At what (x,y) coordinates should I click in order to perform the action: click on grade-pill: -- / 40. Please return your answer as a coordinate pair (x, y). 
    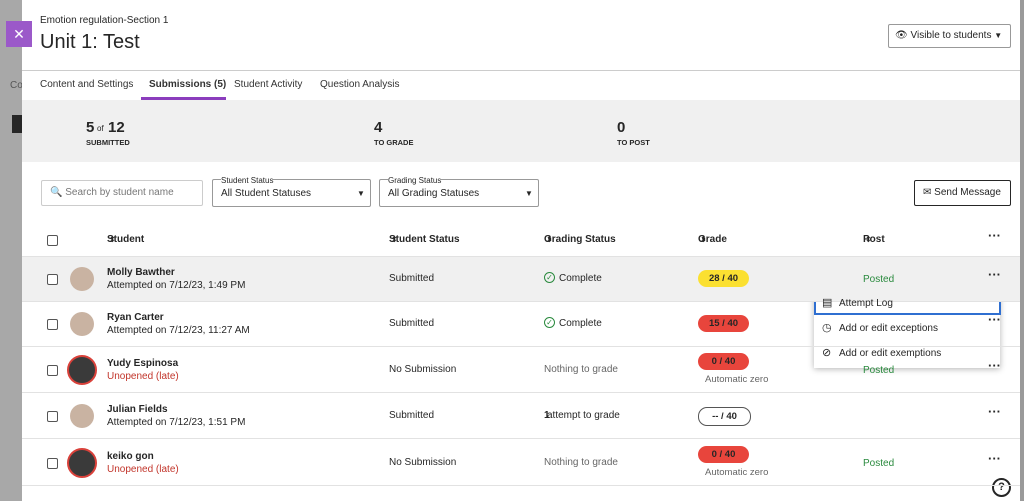
    Looking at the image, I should click on (724, 416).